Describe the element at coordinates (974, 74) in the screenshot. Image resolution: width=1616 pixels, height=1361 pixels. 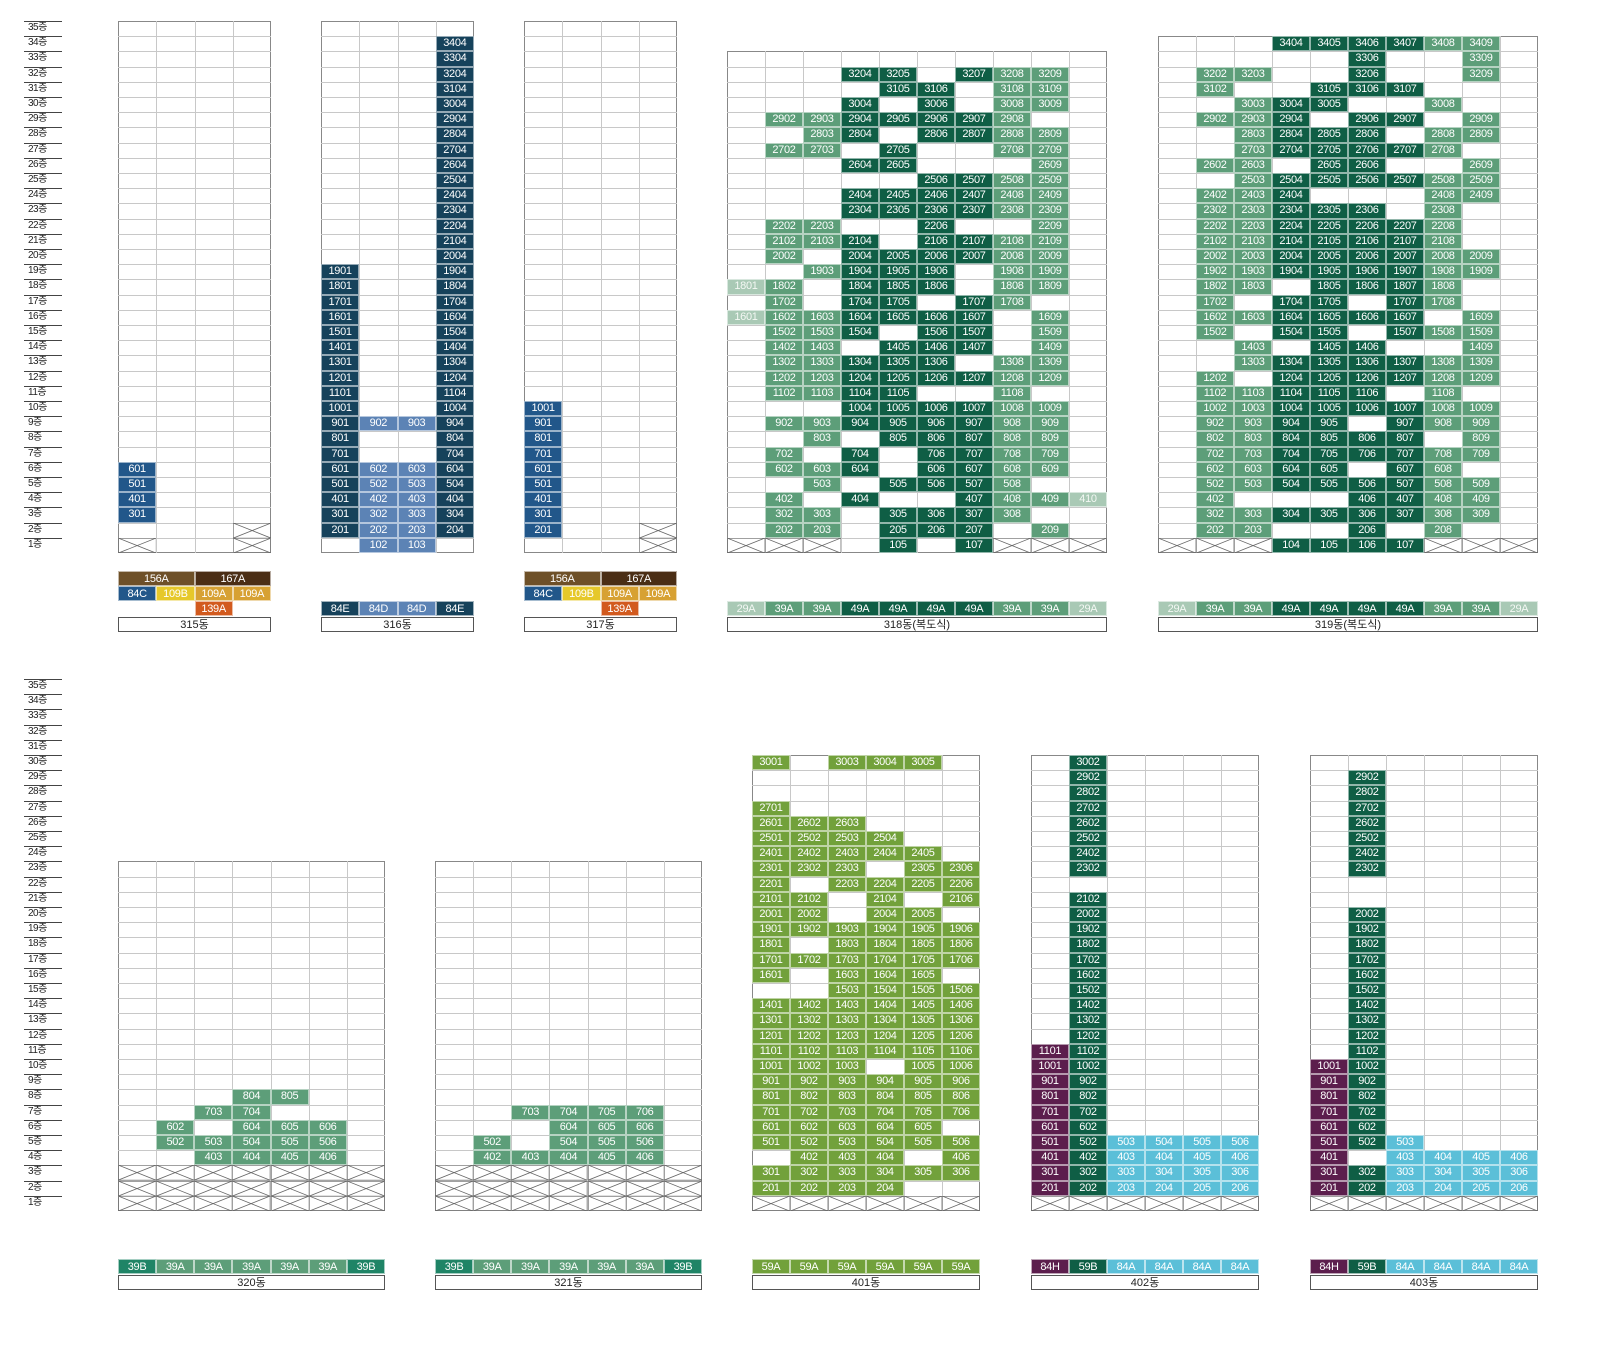
I see `unit-cell: 3207` at that location.